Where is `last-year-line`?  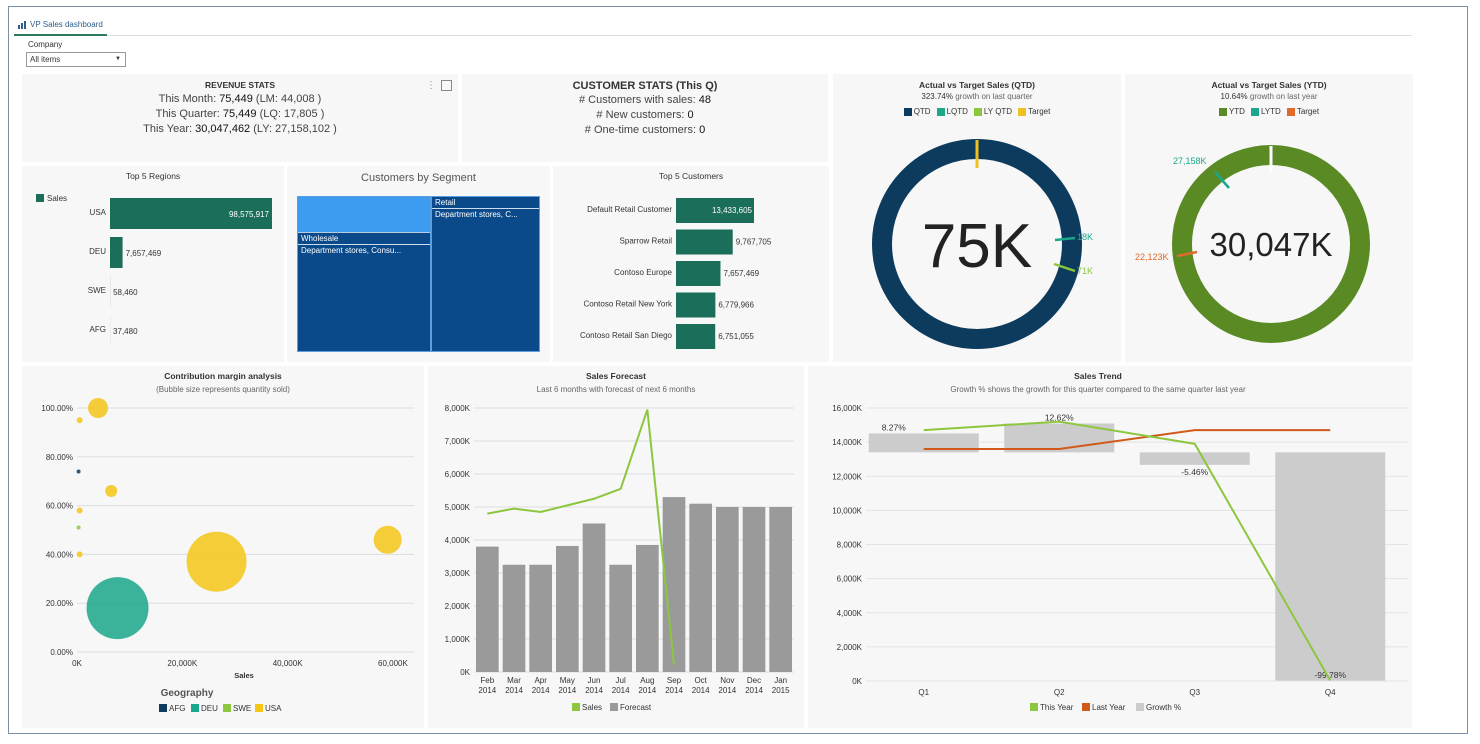 last-year-line is located at coordinates (1127, 439).